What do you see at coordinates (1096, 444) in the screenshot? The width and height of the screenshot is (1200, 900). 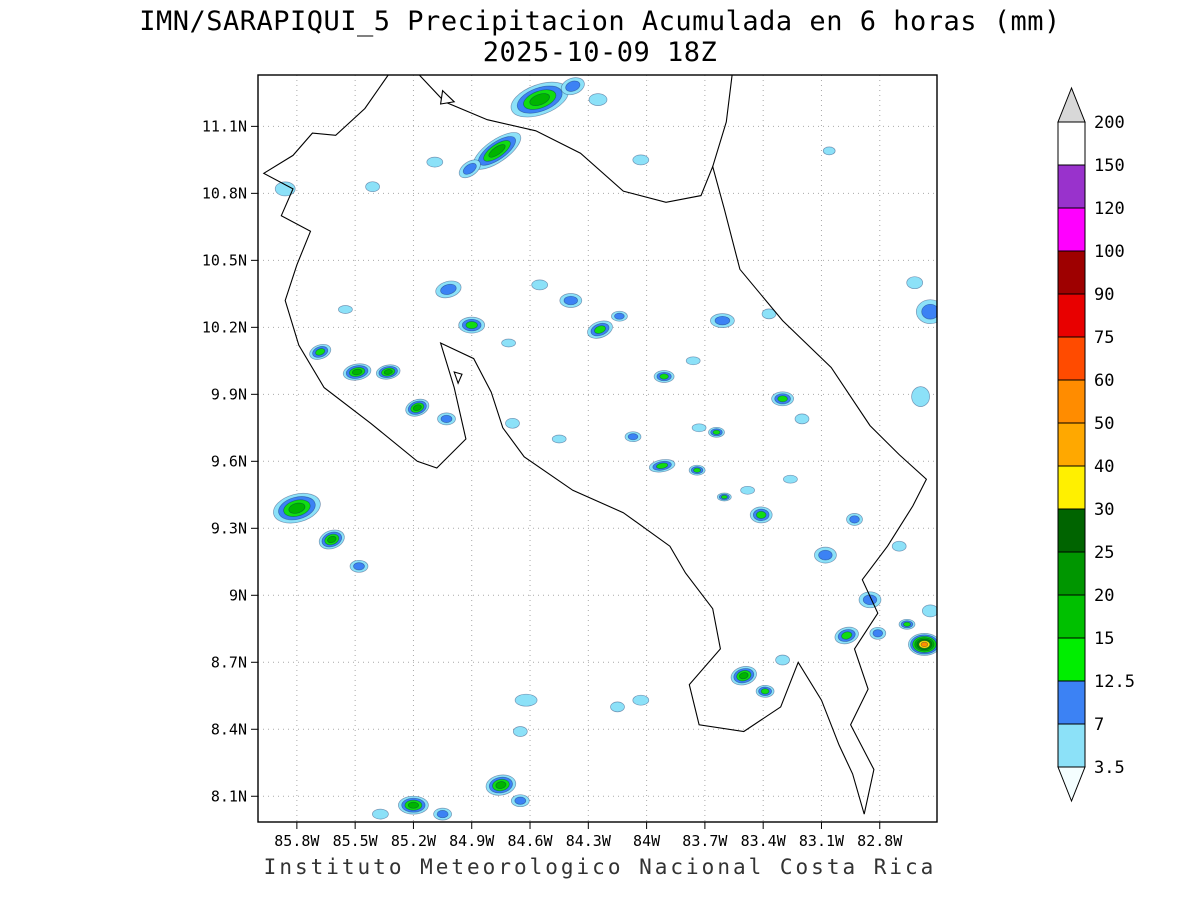 I see `colorbar-legend: 200 150 120 100 90 75 60 50 40 30 25 20 15 12.5 7 3.5` at bounding box center [1096, 444].